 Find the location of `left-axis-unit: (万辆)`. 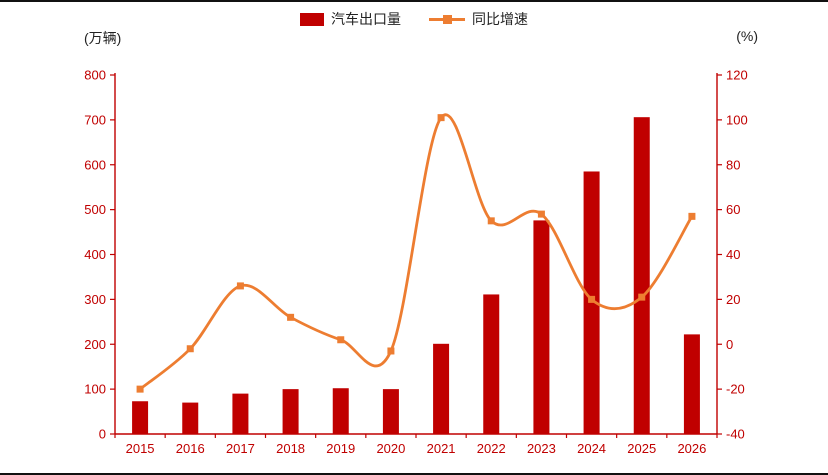

left-axis-unit: (万辆) is located at coordinates (103, 38).